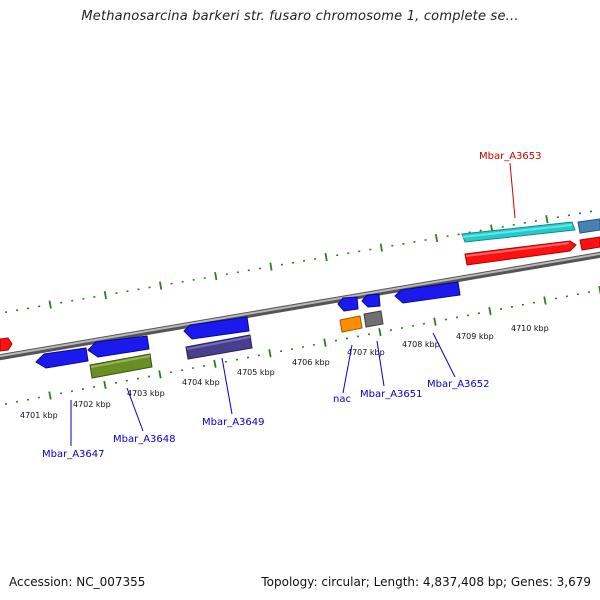  I want to click on gene-steelblue-edge, so click(588, 226).